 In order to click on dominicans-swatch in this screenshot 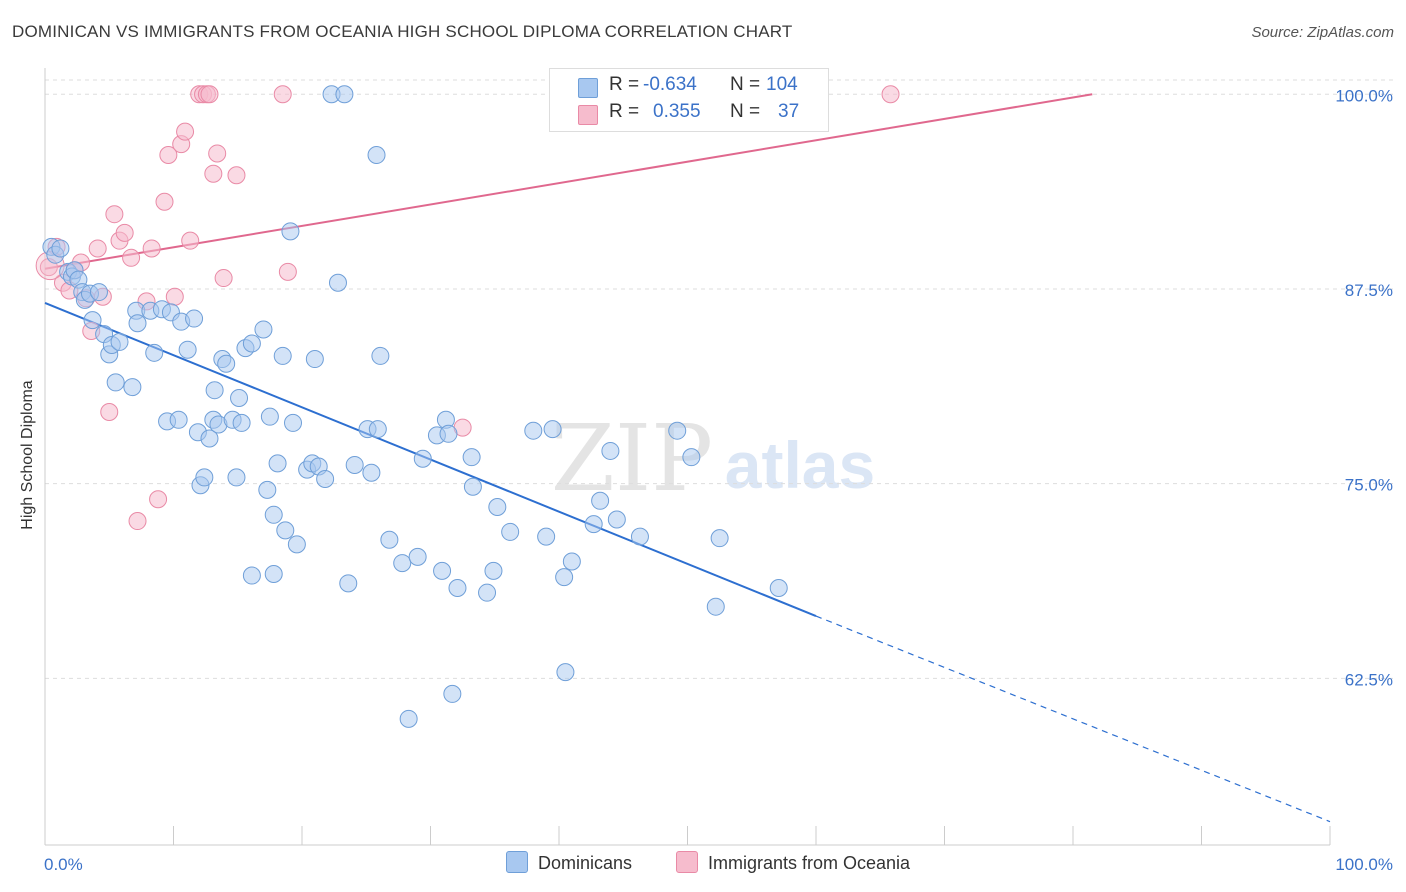, I will do `click(588, 88)`.